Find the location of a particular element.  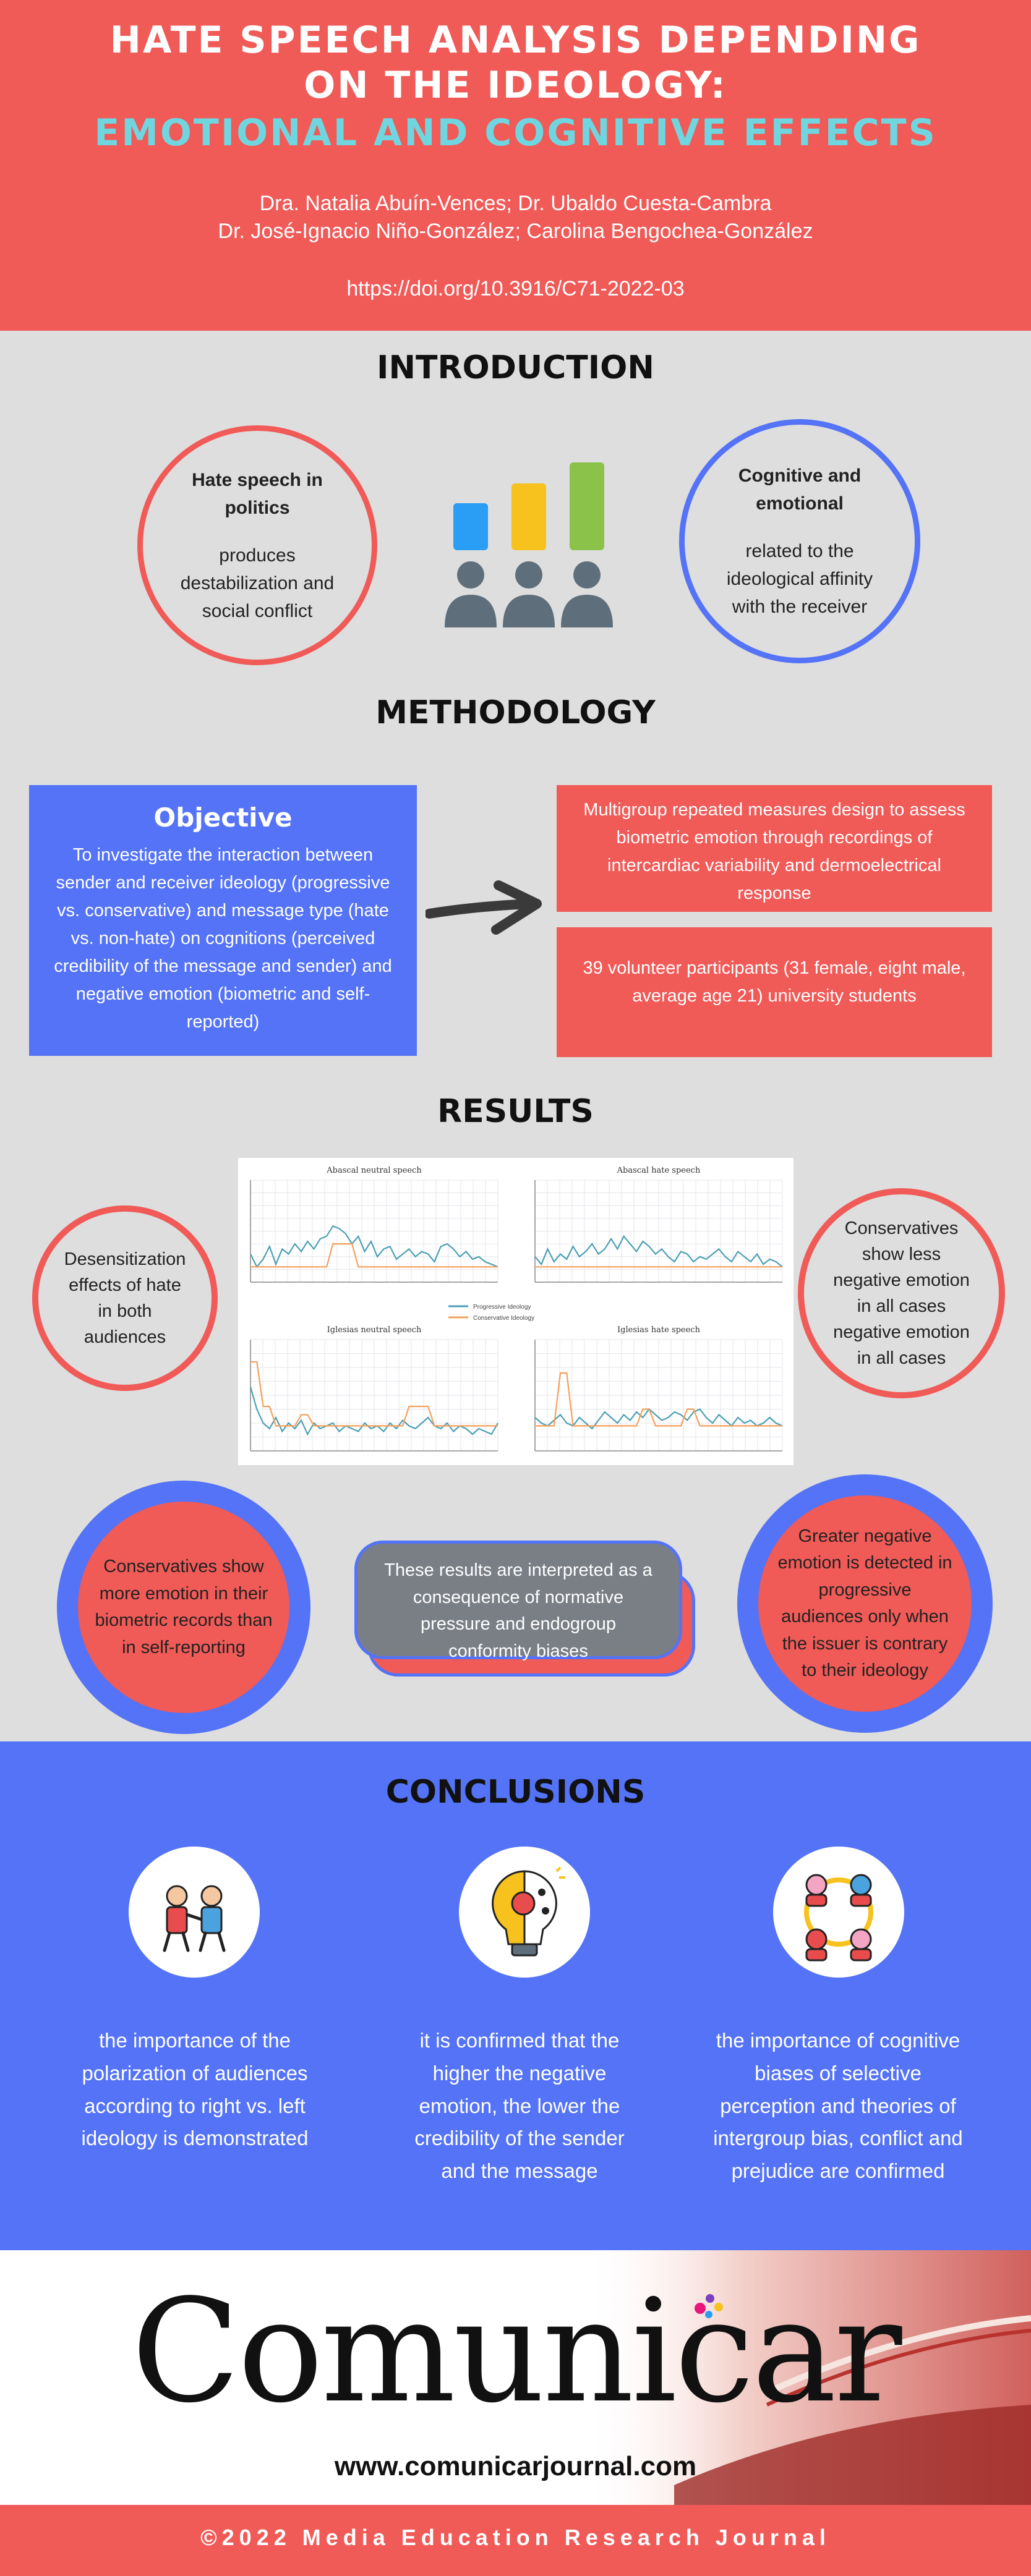

objective-title: Objective is located at coordinates (223, 817).